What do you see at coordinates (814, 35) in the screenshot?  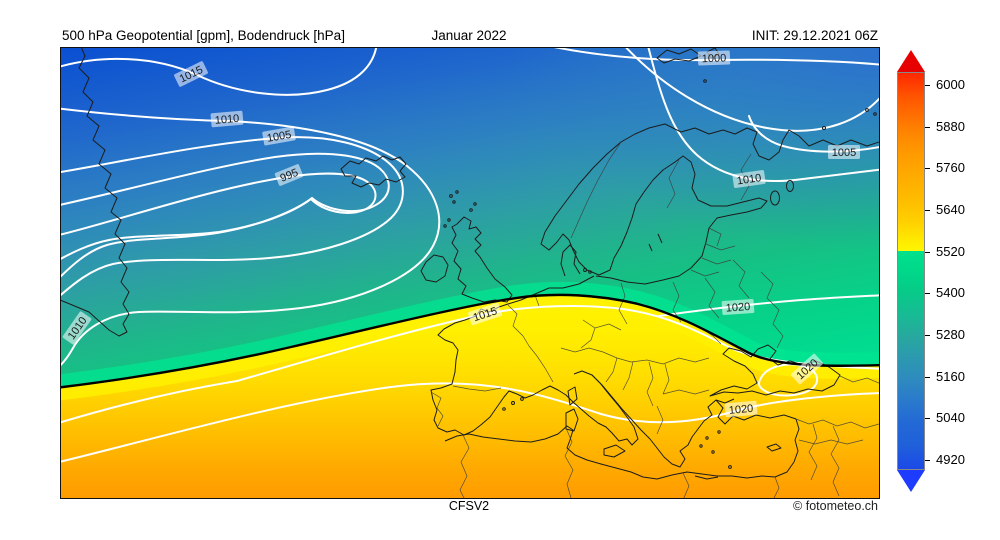 I see `init-time-label: INIT: 29.12.2021 06Z` at bounding box center [814, 35].